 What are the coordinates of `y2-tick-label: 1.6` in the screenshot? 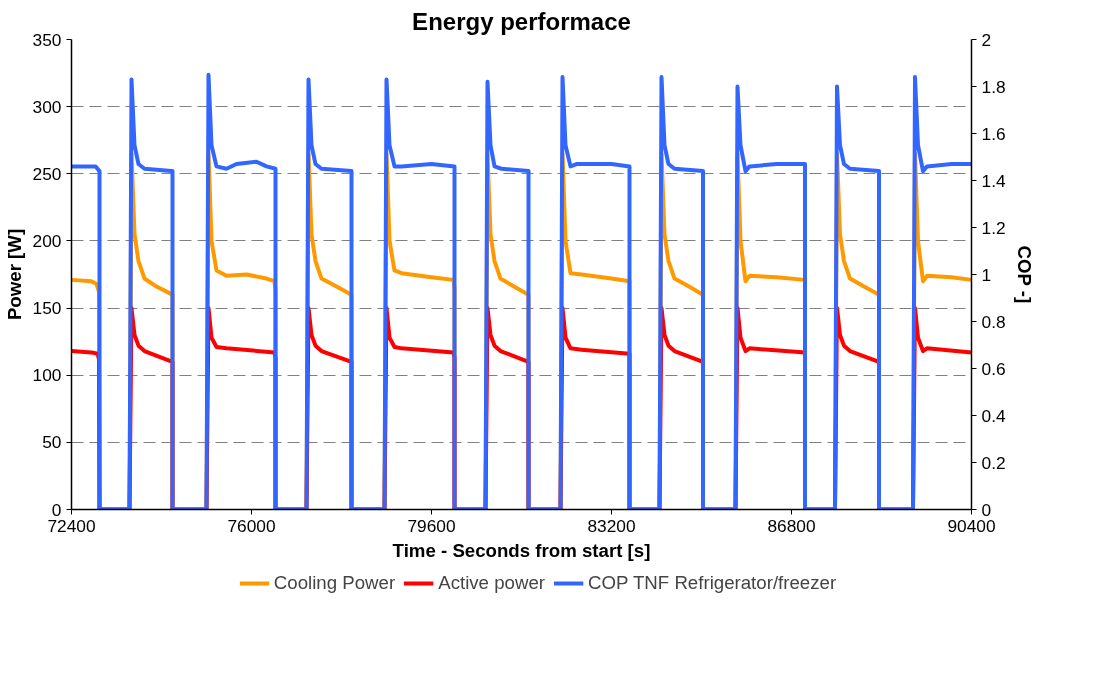 It's located at (993, 133).